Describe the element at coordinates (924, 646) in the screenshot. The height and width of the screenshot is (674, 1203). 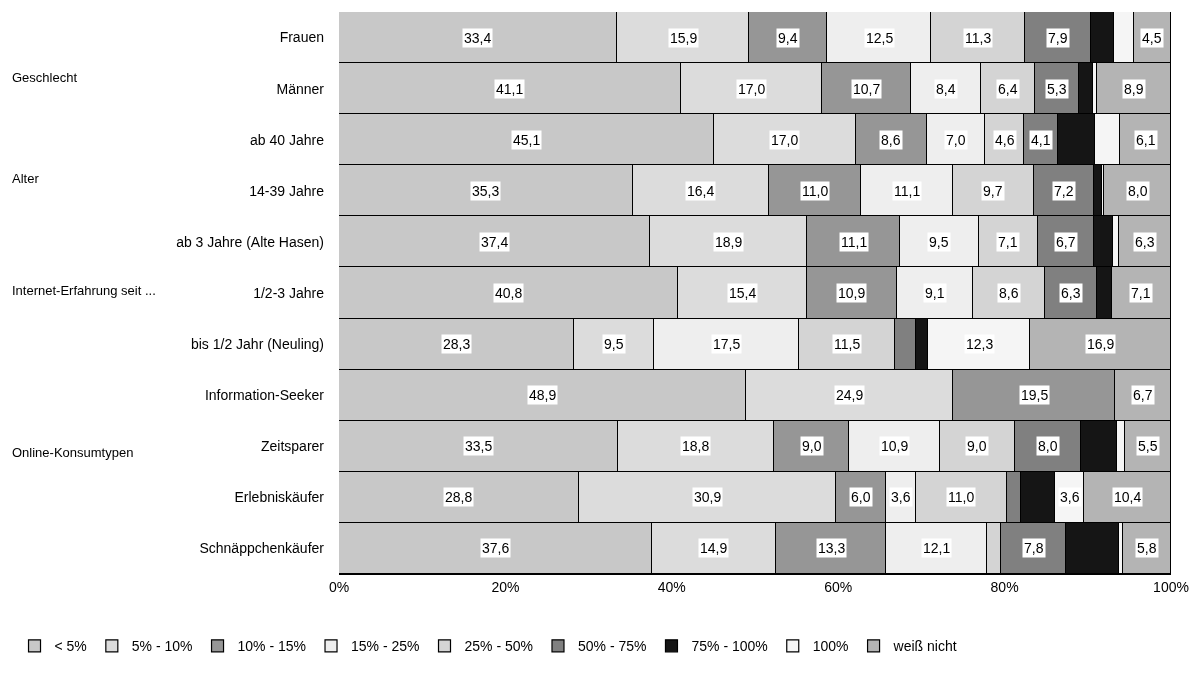
I see `legend-label: weiß nicht` at that location.